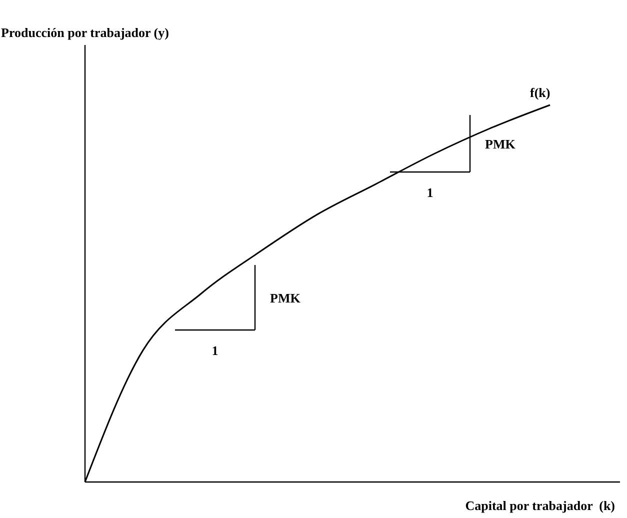  Describe the element at coordinates (85, 32) in the screenshot. I see `y-axis-title: Producción por trabajador (y)` at that location.